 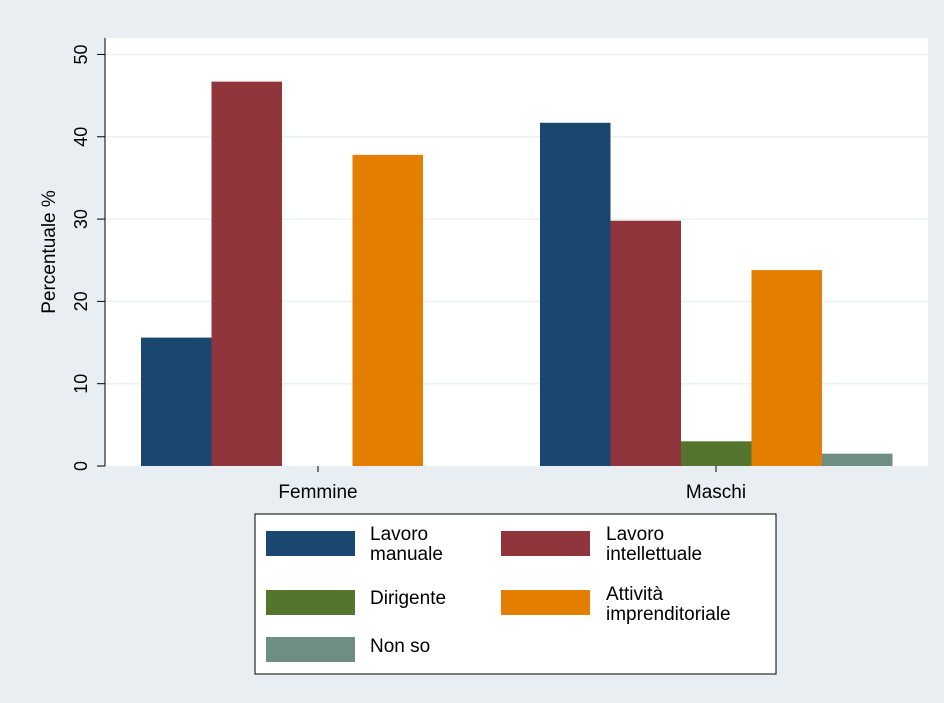 What do you see at coordinates (634, 594) in the screenshot?
I see `legend-label-line: Attività` at bounding box center [634, 594].